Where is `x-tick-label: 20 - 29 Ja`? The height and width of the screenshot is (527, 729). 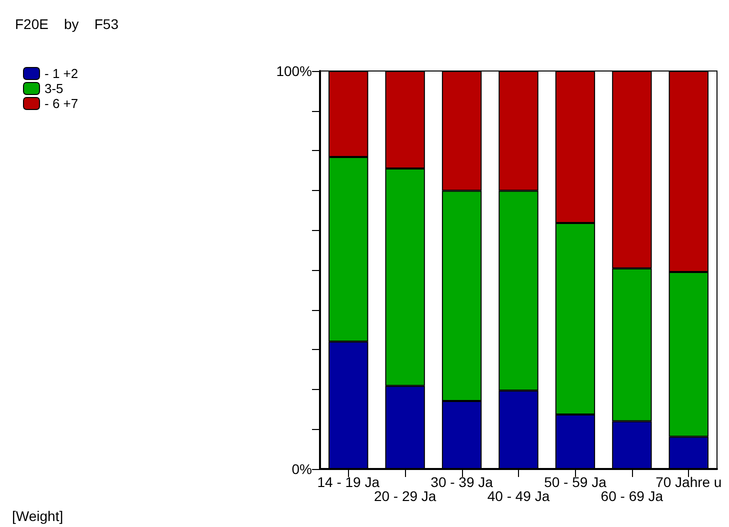 x-tick-label: 20 - 29 Ja is located at coordinates (405, 496).